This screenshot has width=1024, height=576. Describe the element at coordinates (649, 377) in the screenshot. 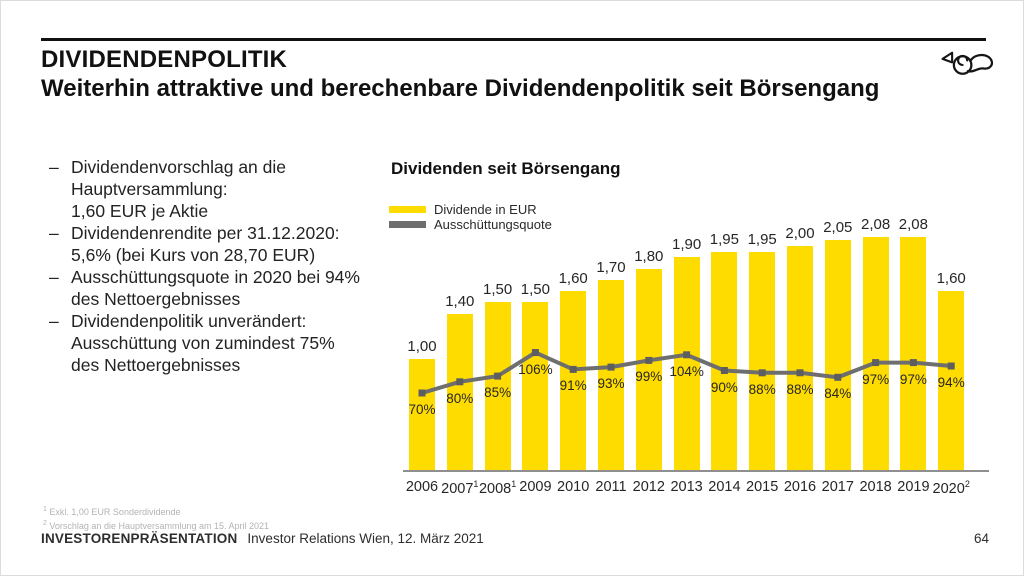

I see `payout-ratio-label: 99%` at that location.